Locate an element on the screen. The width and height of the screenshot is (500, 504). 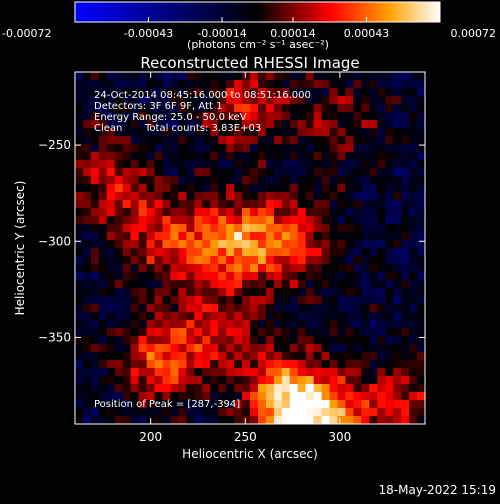
annotation-time-range: 24-Oct-2014 08:45:16.000 to 08:51:16.000 is located at coordinates (202, 95).